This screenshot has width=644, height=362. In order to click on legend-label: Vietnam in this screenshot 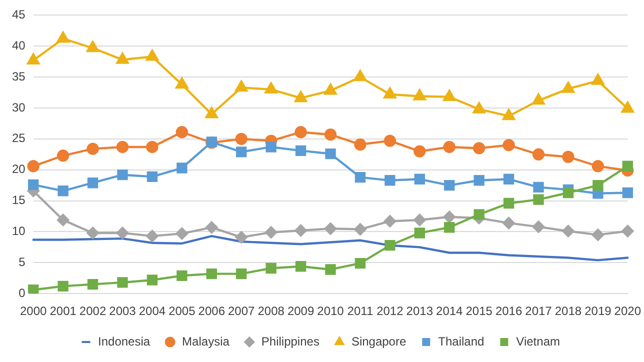, I will do `click(538, 341)`.